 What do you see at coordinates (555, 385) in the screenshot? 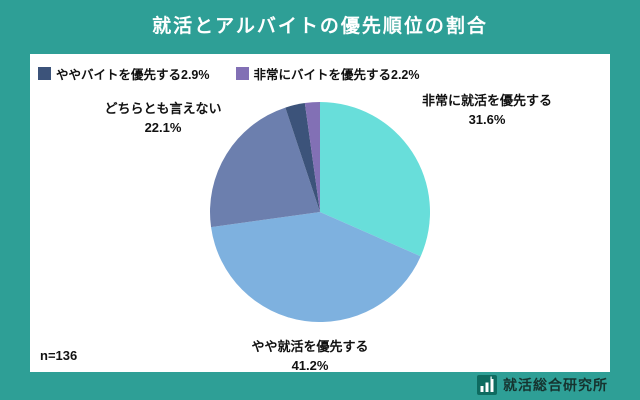
I see `brand-name: 就活総合研究所` at bounding box center [555, 385].